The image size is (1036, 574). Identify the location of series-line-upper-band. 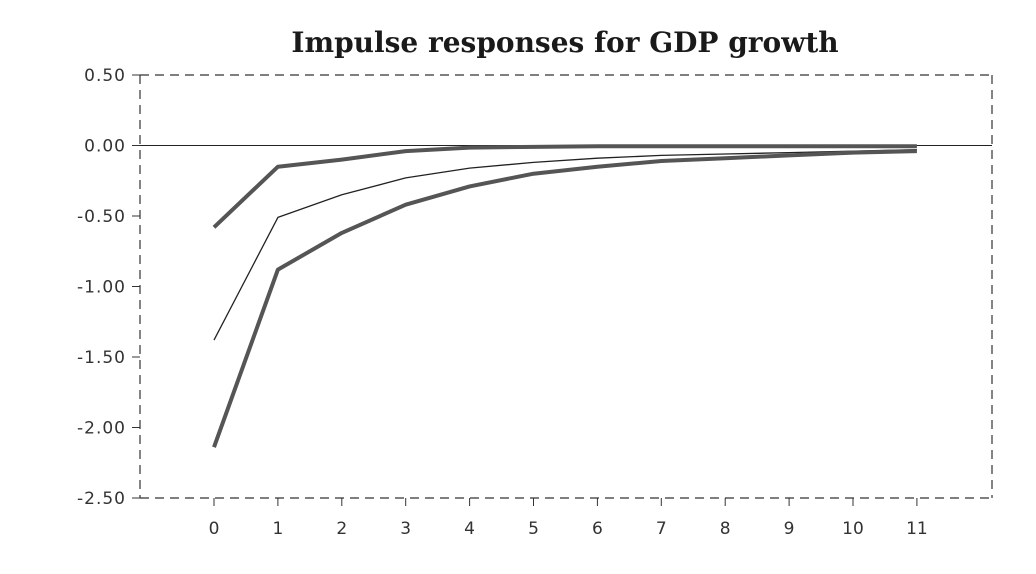
(564, 186).